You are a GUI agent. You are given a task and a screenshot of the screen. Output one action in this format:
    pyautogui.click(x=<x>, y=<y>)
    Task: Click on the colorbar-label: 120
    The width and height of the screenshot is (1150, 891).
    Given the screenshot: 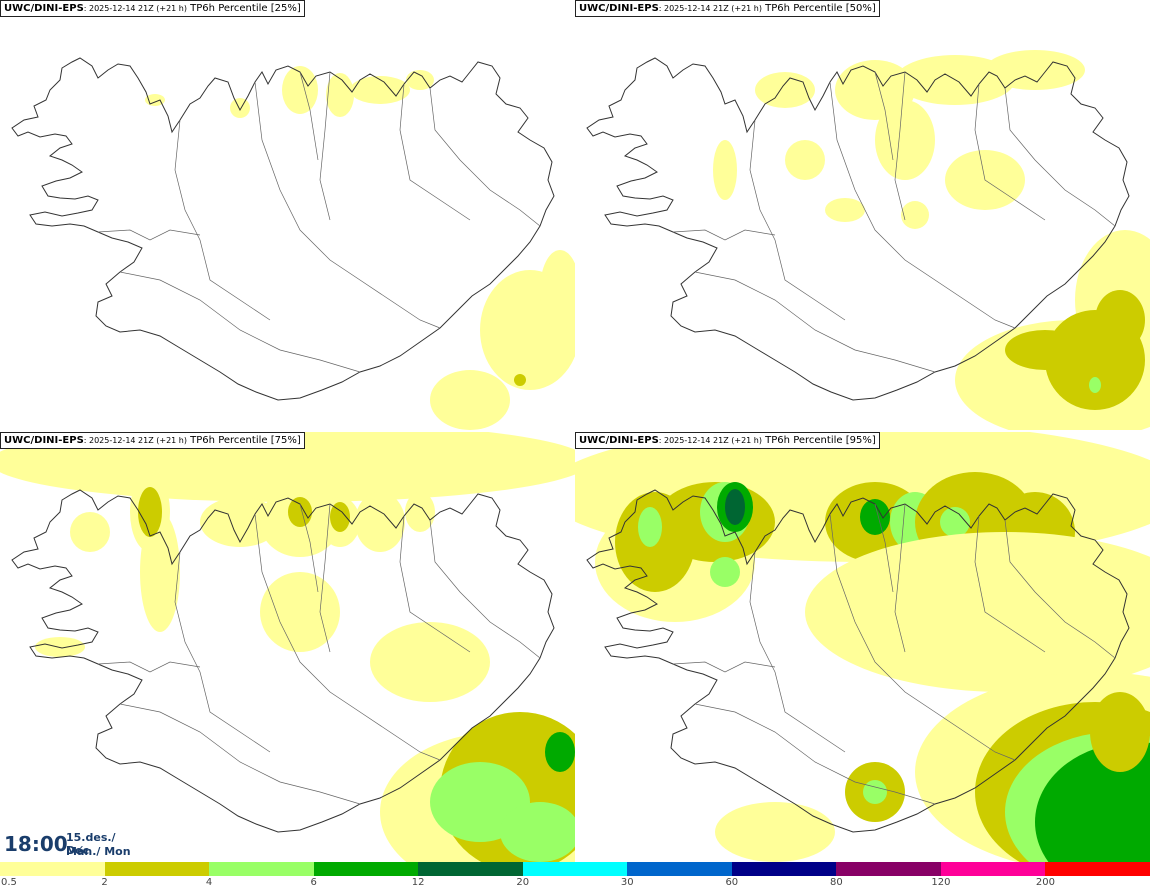 What is the action you would take?
    pyautogui.click(x=941, y=882)
    